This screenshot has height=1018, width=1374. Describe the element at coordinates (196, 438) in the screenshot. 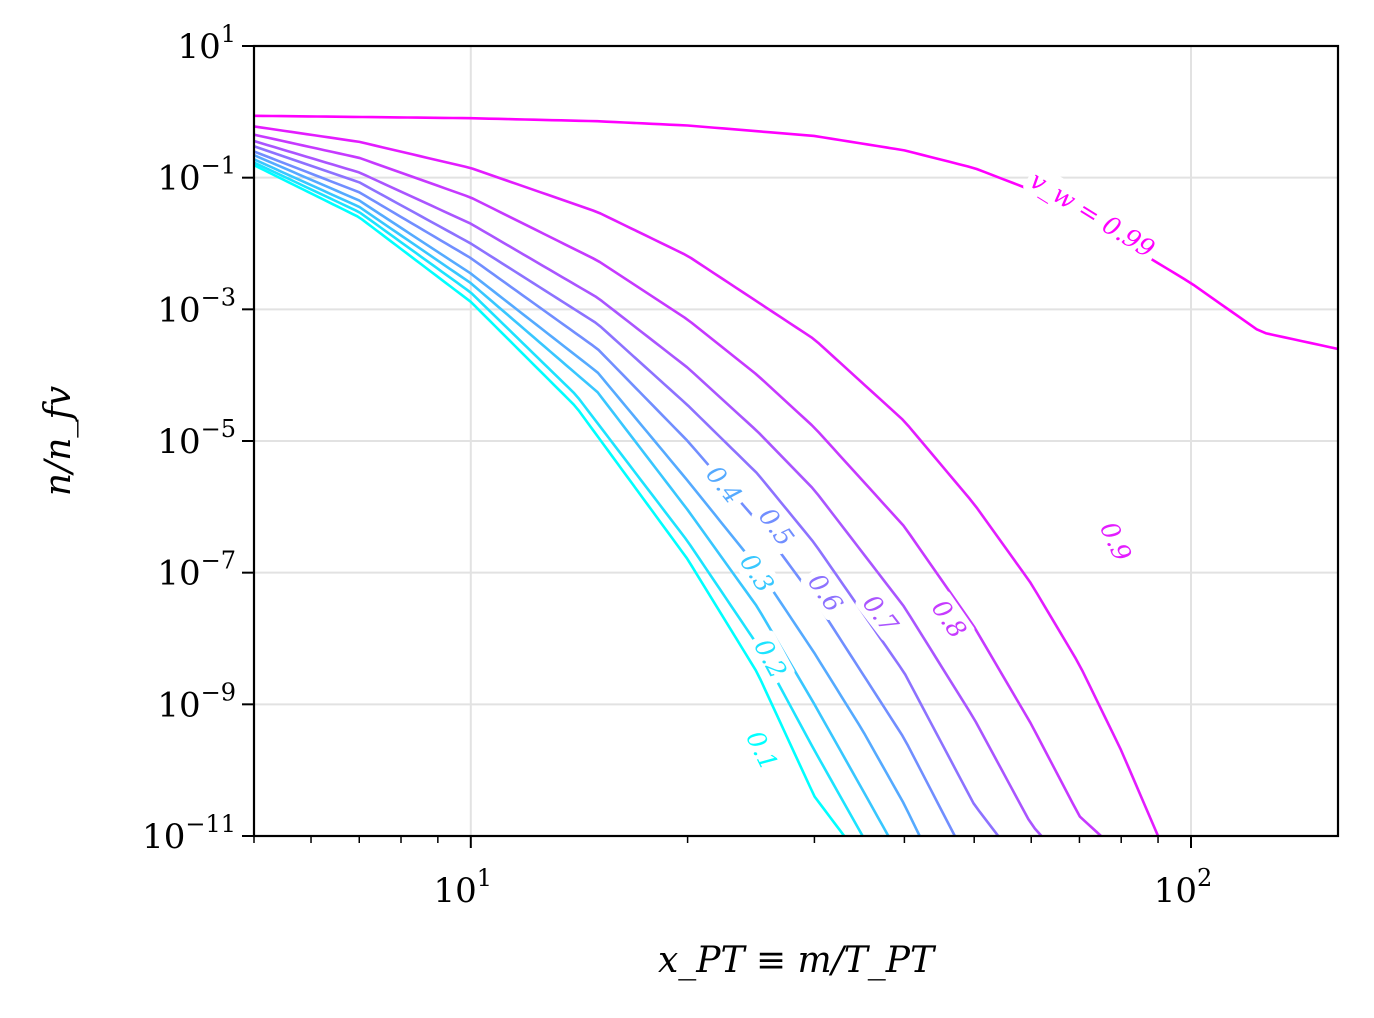

I see `y-tick-label: 10⁻⁵` at that location.